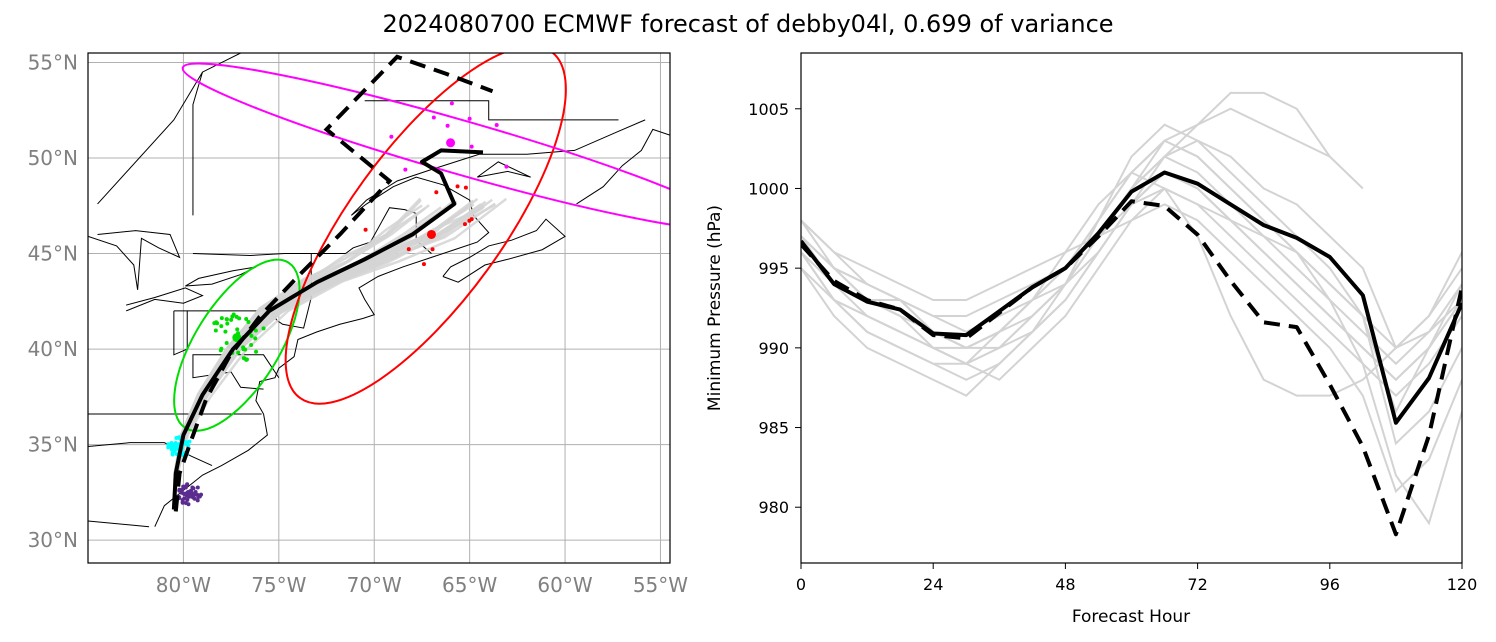 The width and height of the screenshot is (1496, 642). What do you see at coordinates (773, 428) in the screenshot?
I see `y-tick-label: 985` at bounding box center [773, 428].